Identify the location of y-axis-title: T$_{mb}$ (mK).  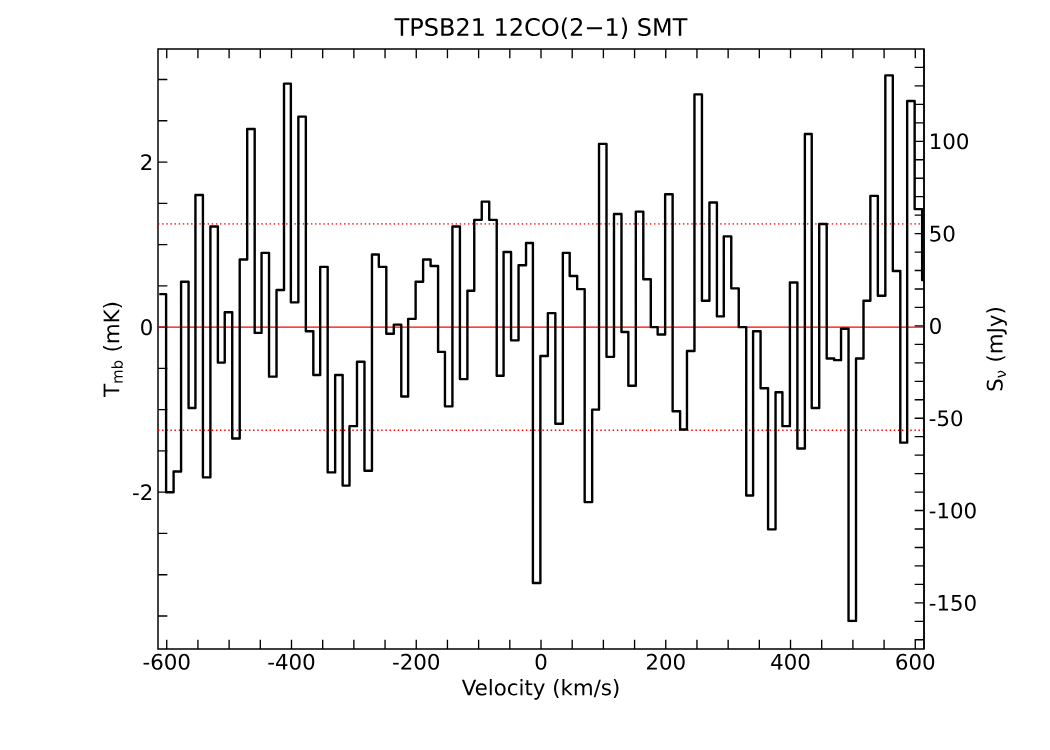
(113, 350).